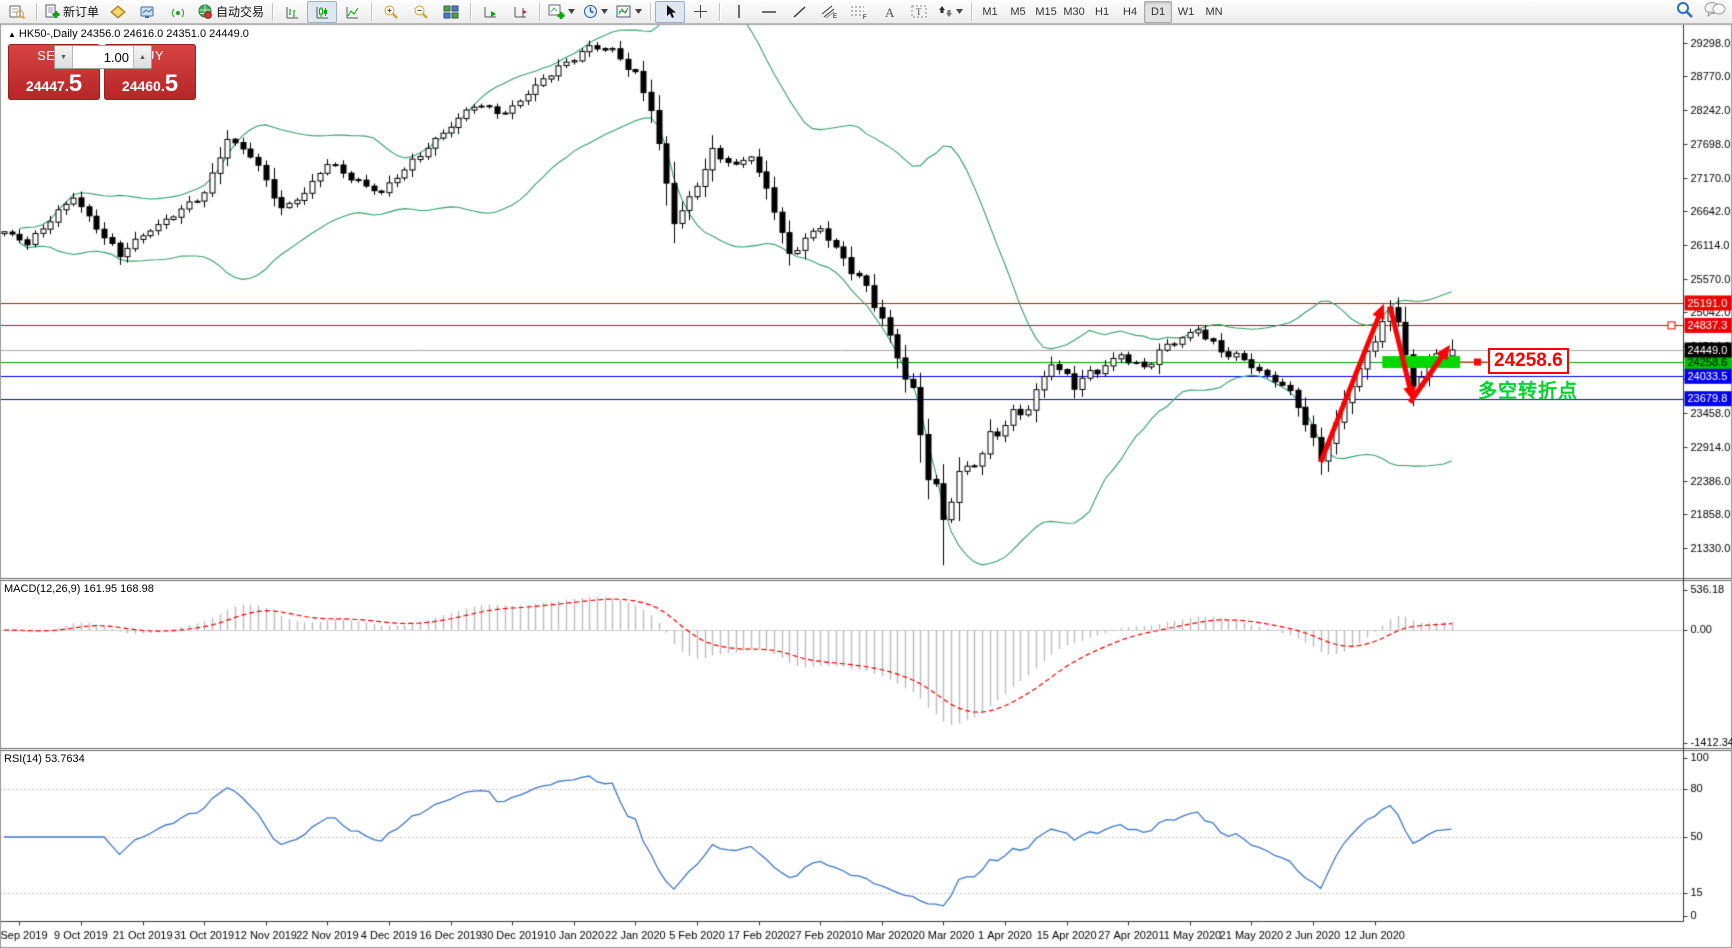  What do you see at coordinates (178, 12) in the screenshot?
I see `signals-icon` at bounding box center [178, 12].